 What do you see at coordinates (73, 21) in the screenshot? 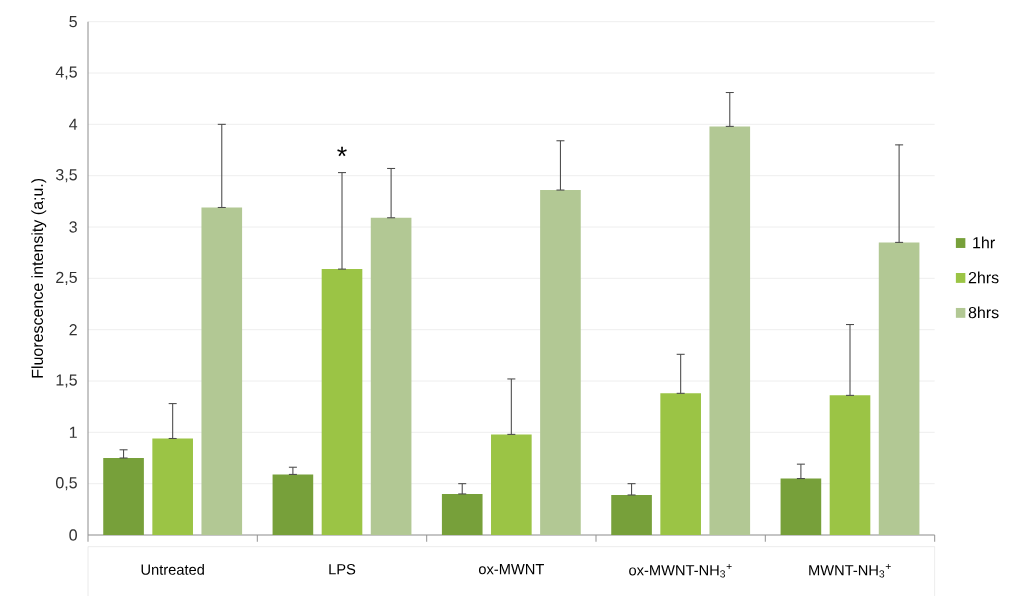
I see `y-tick-label: 5` at bounding box center [73, 21].